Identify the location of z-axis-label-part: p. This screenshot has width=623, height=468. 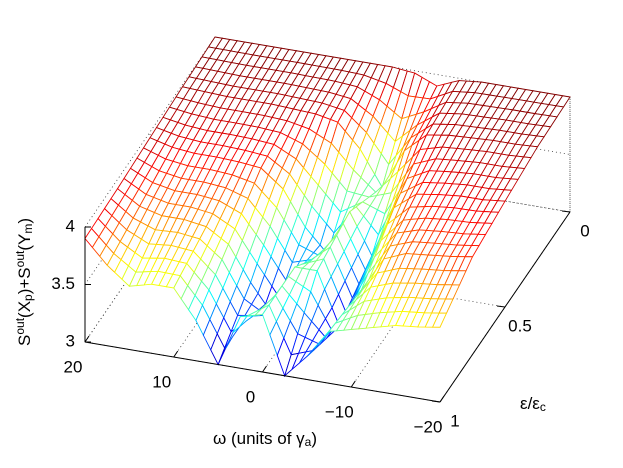
(28, 297).